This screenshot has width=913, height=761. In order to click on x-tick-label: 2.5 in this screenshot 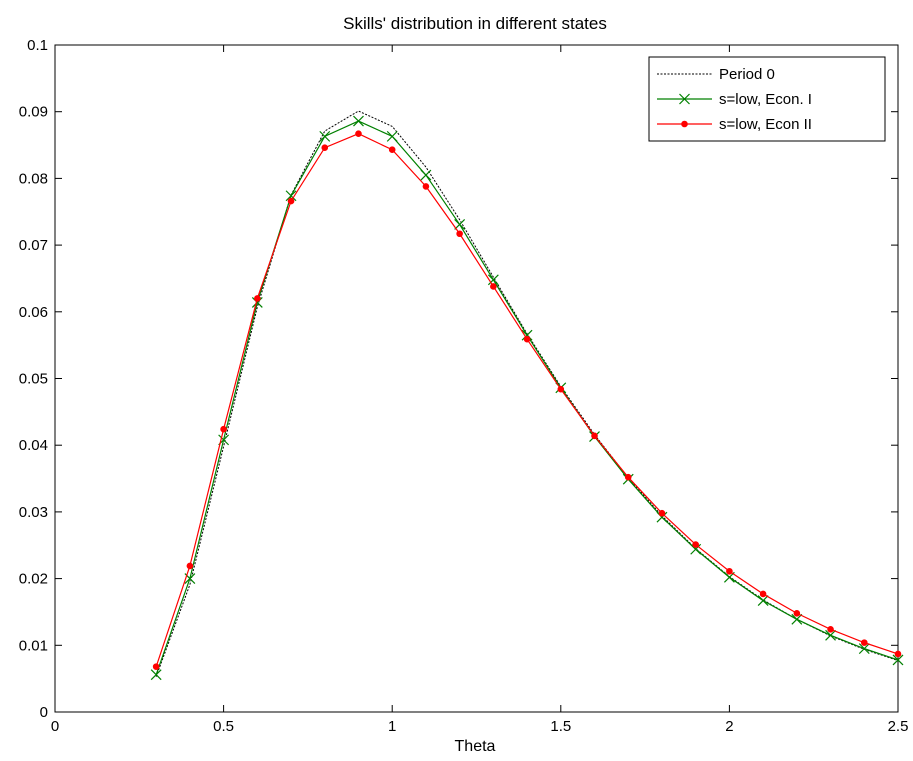, I will do `click(898, 726)`.